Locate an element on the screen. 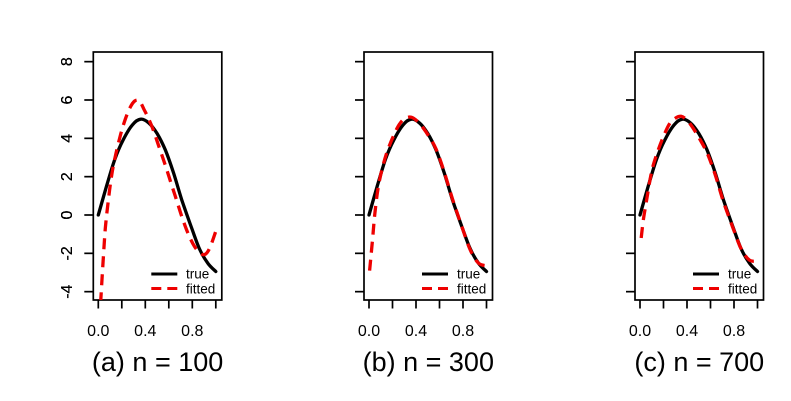  legend-true-label-b: true is located at coordinates (468, 274).